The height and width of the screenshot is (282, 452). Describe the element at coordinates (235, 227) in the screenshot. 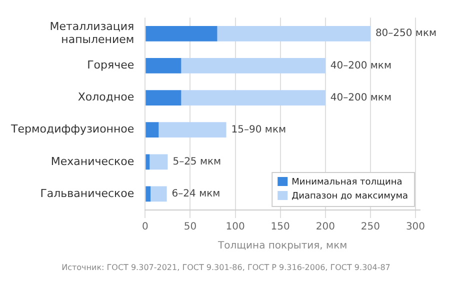

I see `x-tick-label: 100` at that location.